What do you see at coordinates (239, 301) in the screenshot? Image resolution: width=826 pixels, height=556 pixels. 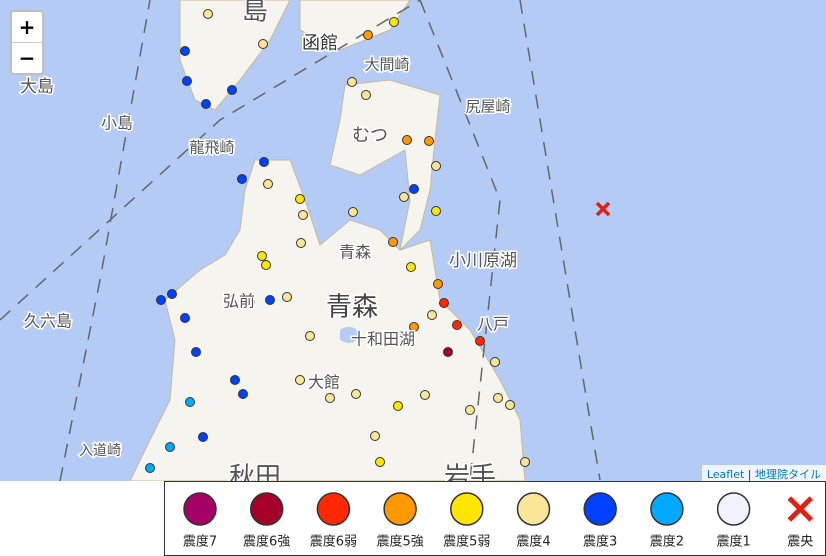 I see `place-label: 弘前` at bounding box center [239, 301].